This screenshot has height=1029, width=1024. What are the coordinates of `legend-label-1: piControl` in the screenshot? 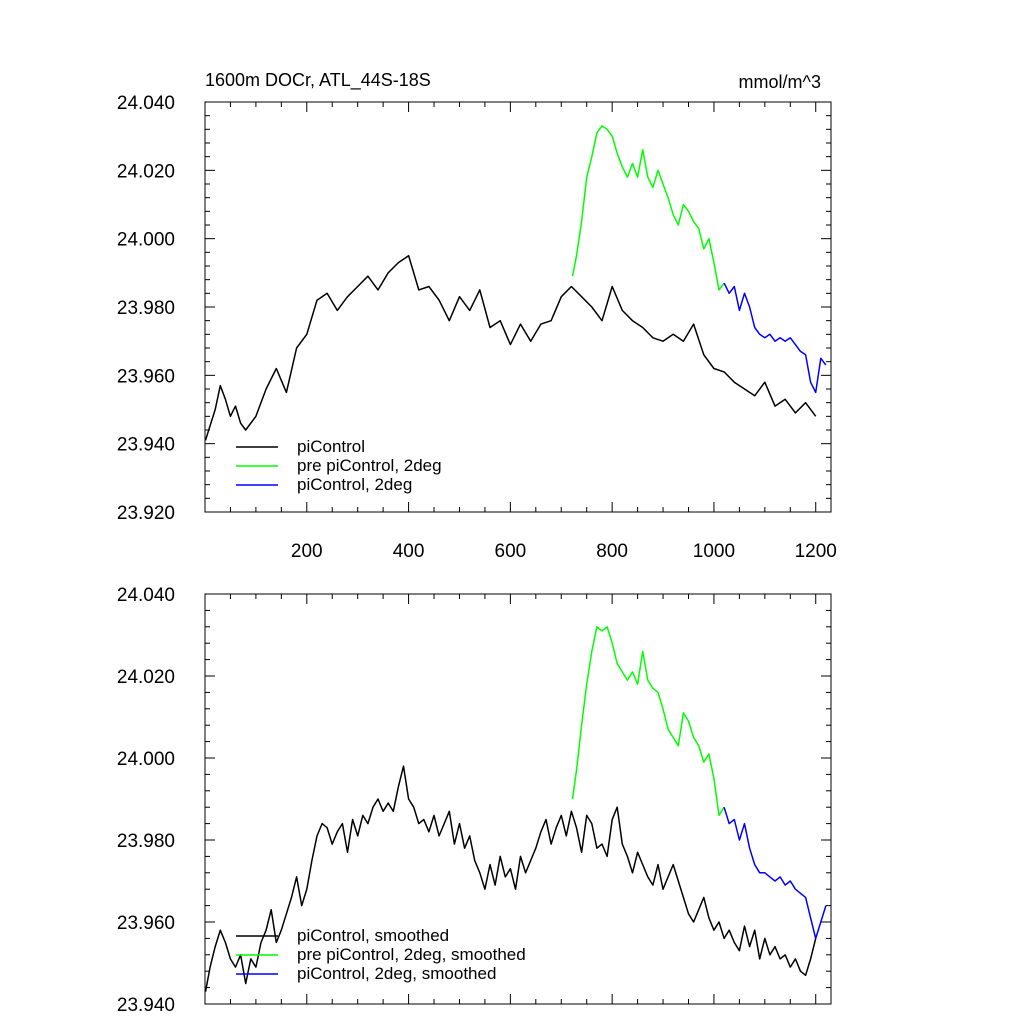 It's located at (331, 446).